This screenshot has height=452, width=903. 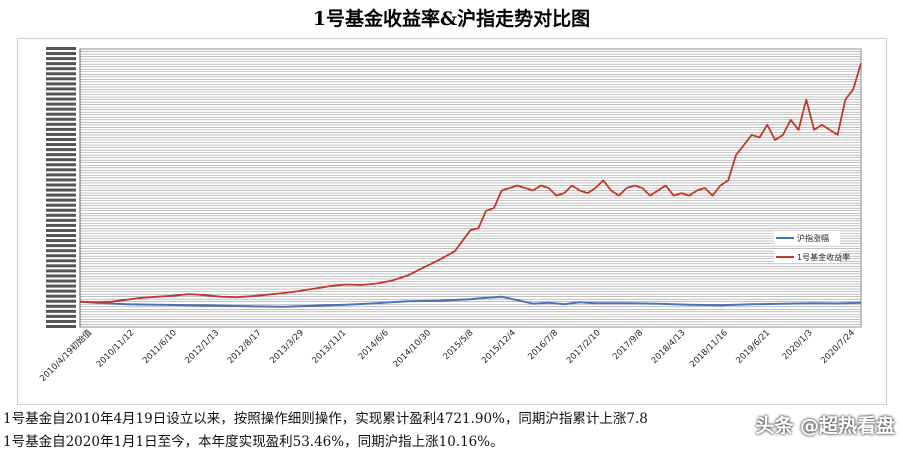 I want to click on x-tick-label: 2018/4/13, so click(x=669, y=347).